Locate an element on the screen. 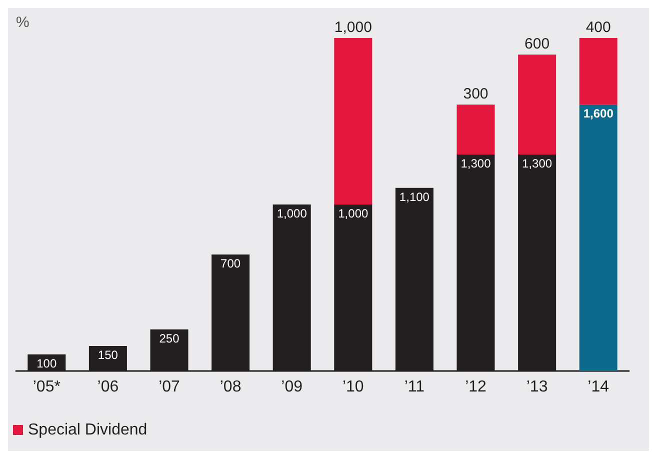  x-tick-label: ’09 is located at coordinates (292, 387).